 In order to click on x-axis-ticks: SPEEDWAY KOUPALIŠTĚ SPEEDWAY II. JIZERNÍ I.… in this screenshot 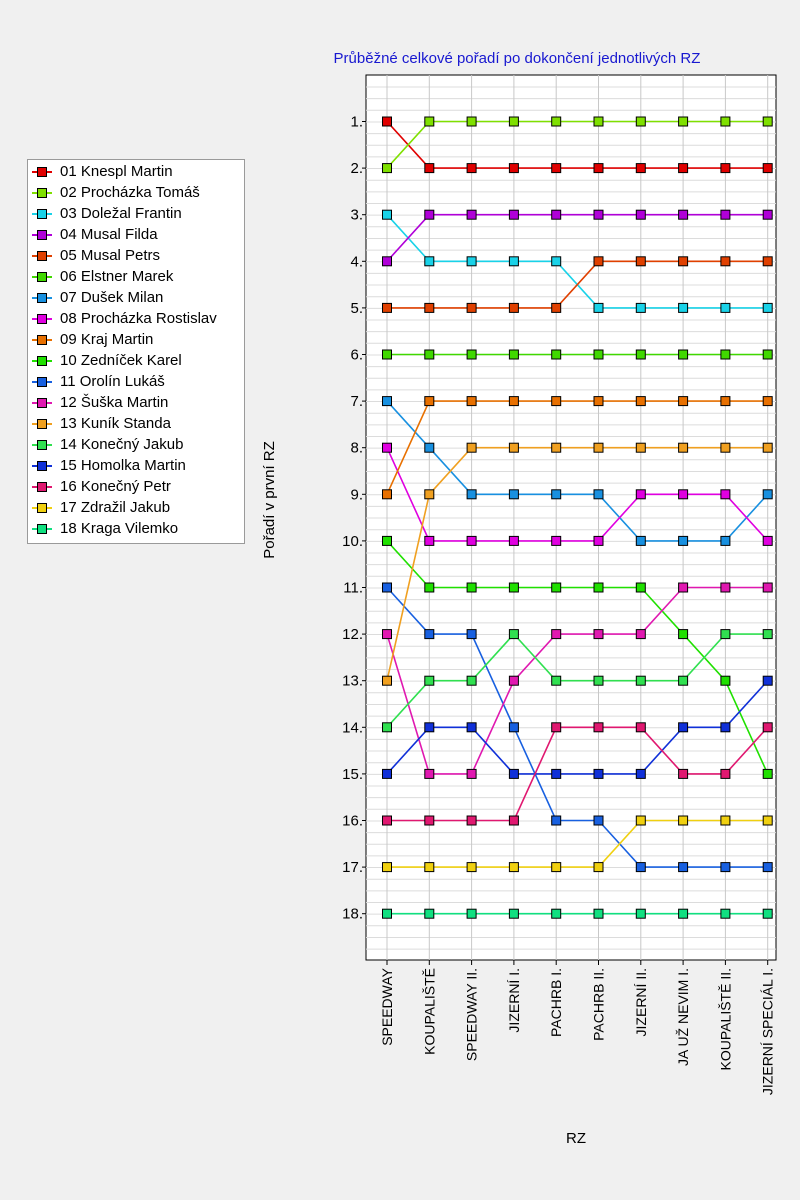, I will do `click(577, 1027)`.